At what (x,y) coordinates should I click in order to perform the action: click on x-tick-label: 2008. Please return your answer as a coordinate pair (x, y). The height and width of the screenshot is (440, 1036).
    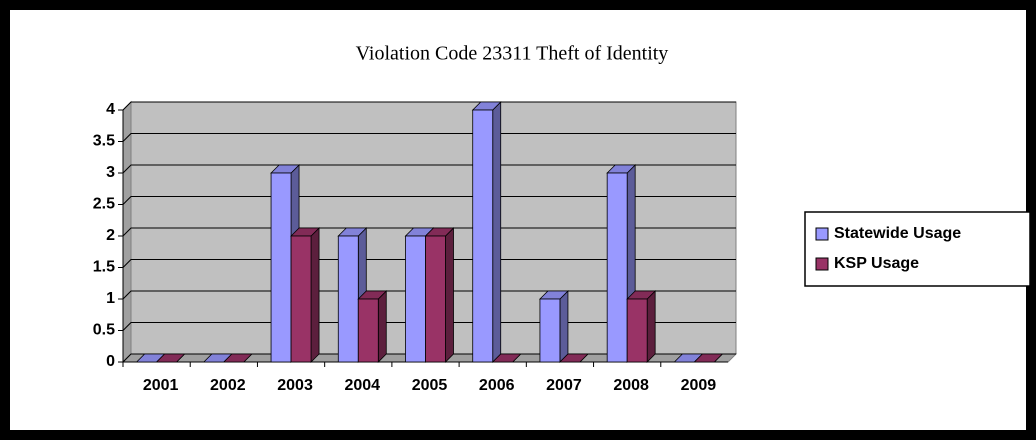
    Looking at the image, I should click on (631, 385).